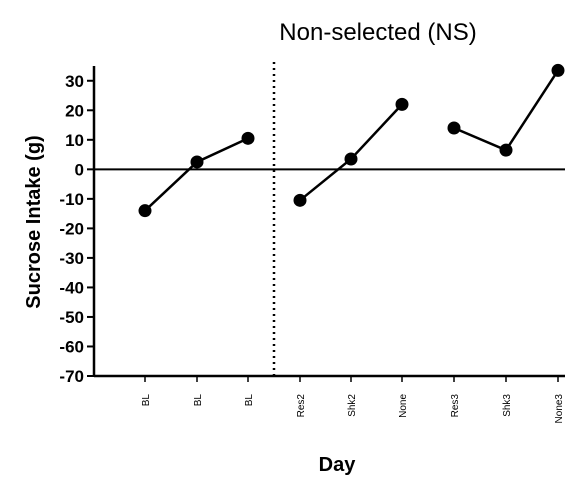 The height and width of the screenshot is (482, 569). What do you see at coordinates (74, 140) in the screenshot?
I see `y-tick-label: 10` at bounding box center [74, 140].